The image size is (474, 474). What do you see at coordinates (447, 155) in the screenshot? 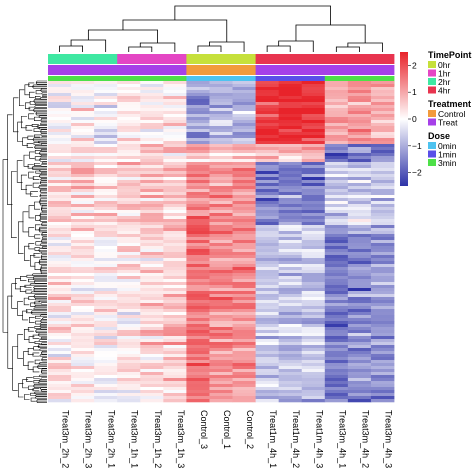
I see `legend-label: 1min` at bounding box center [447, 155].